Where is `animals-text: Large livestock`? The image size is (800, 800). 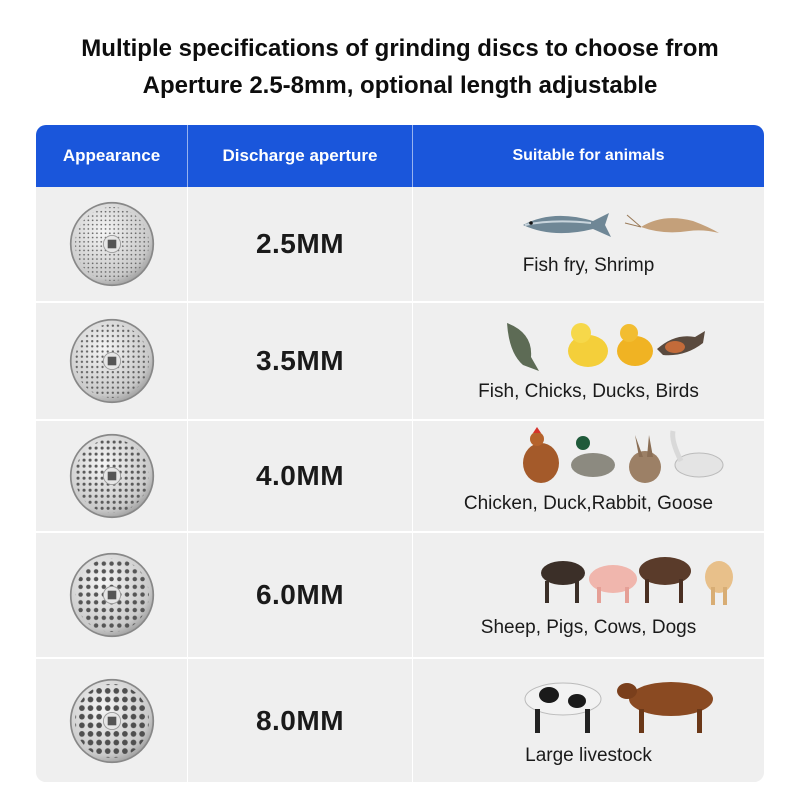 animals-text: Large livestock is located at coordinates (588, 755).